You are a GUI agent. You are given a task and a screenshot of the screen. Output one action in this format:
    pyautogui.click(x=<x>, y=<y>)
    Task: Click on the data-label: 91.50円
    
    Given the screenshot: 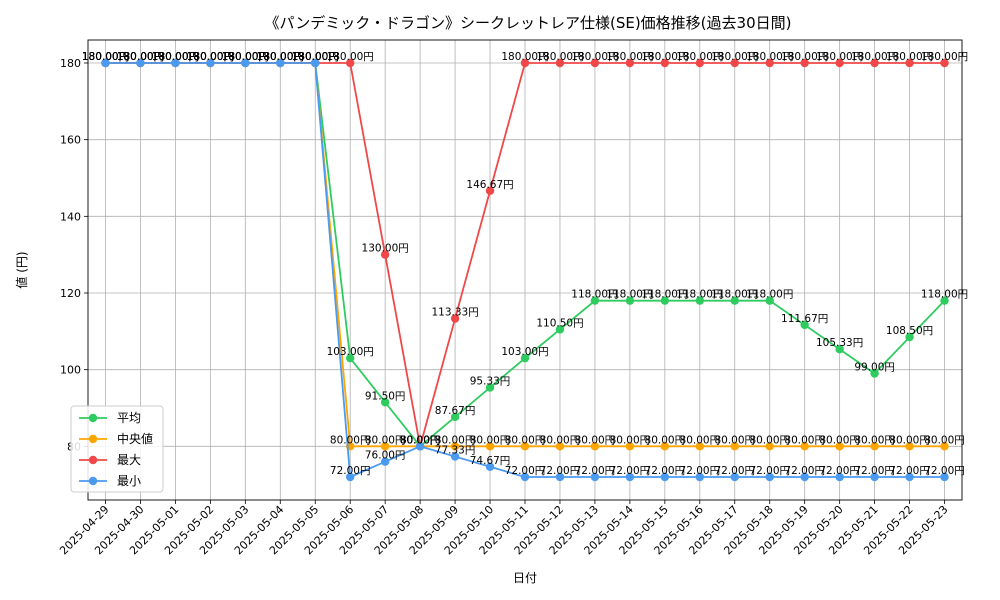 What is the action you would take?
    pyautogui.click(x=385, y=396)
    